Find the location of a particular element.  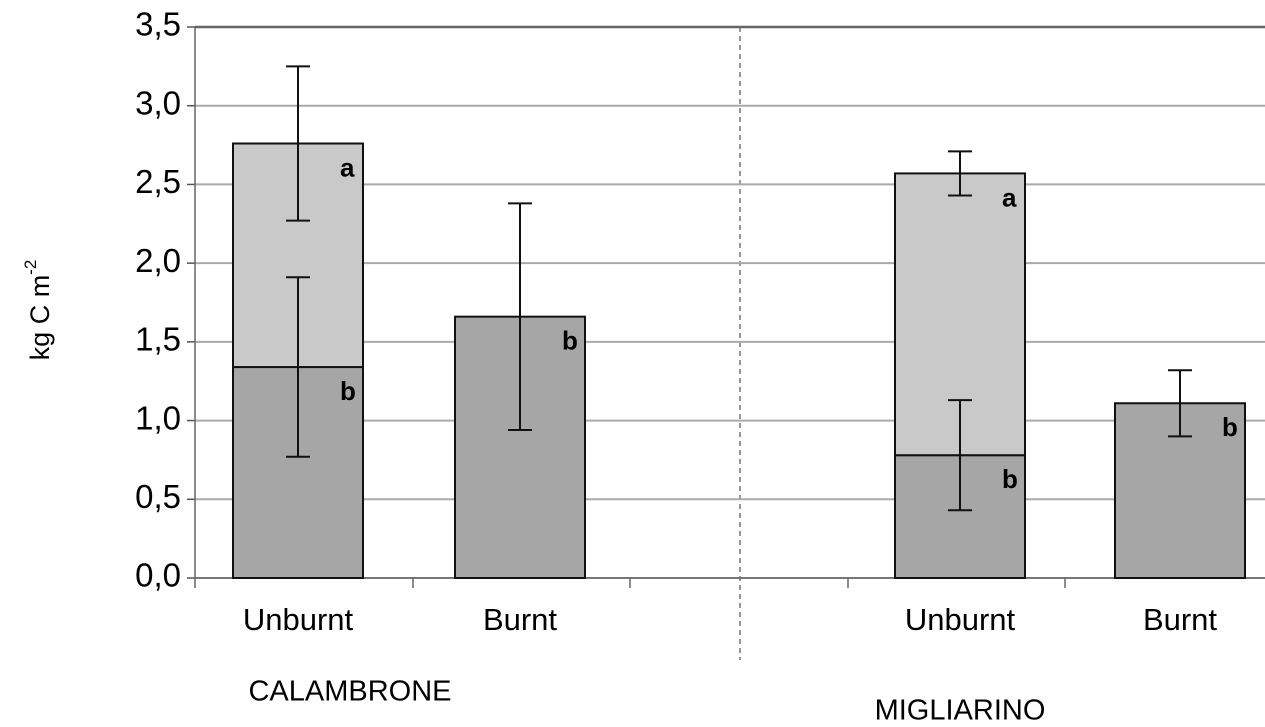

y-axis-label: kg C m-2 is located at coordinates (38, 310).